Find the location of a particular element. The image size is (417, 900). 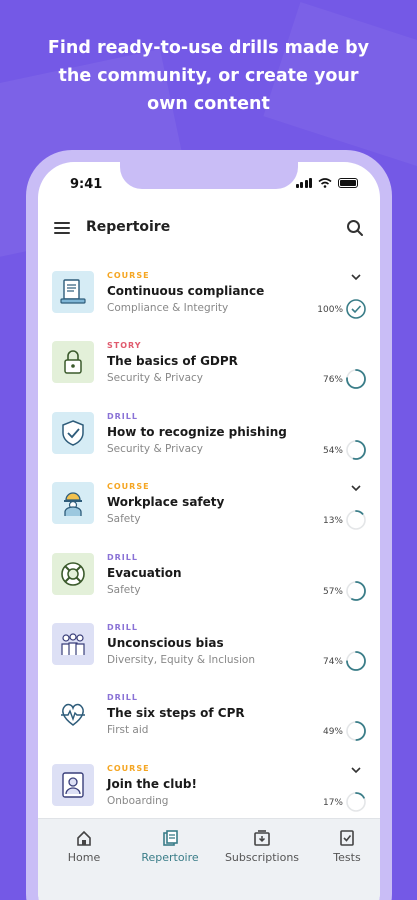

person-badge-icon is located at coordinates (73, 785).